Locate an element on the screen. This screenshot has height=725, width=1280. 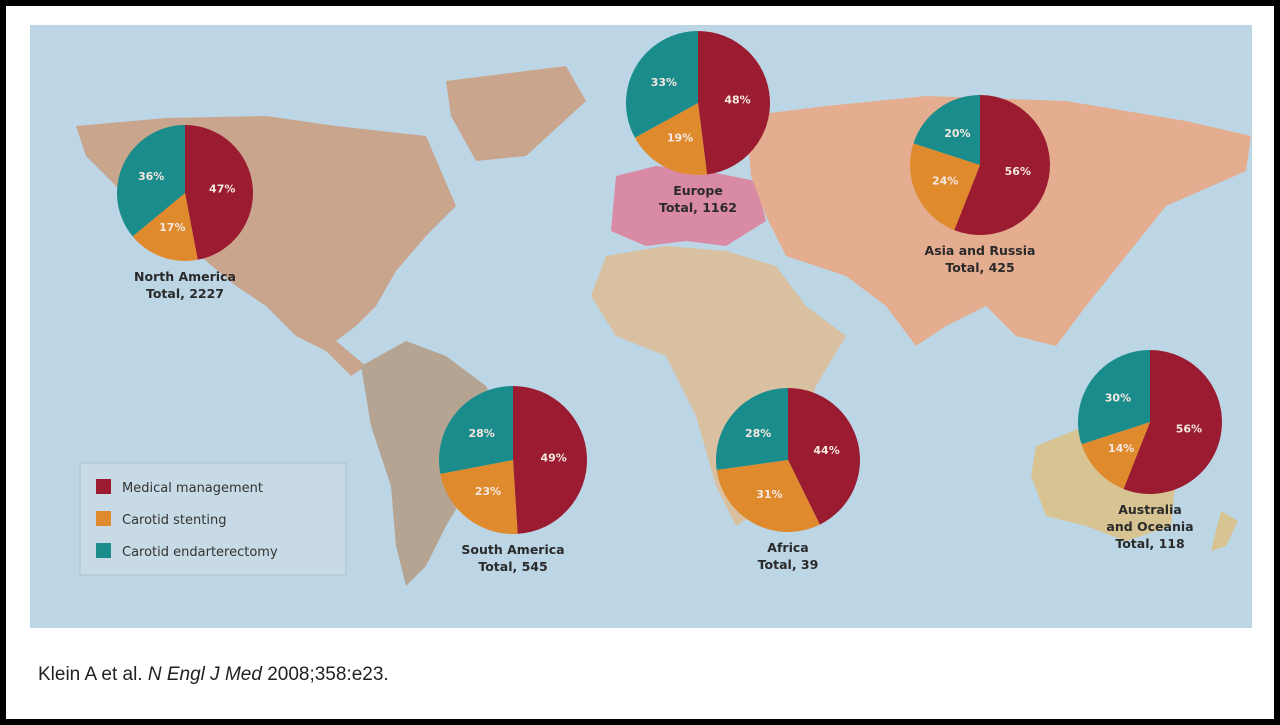
slice-value-label: 33% is located at coordinates (664, 82).